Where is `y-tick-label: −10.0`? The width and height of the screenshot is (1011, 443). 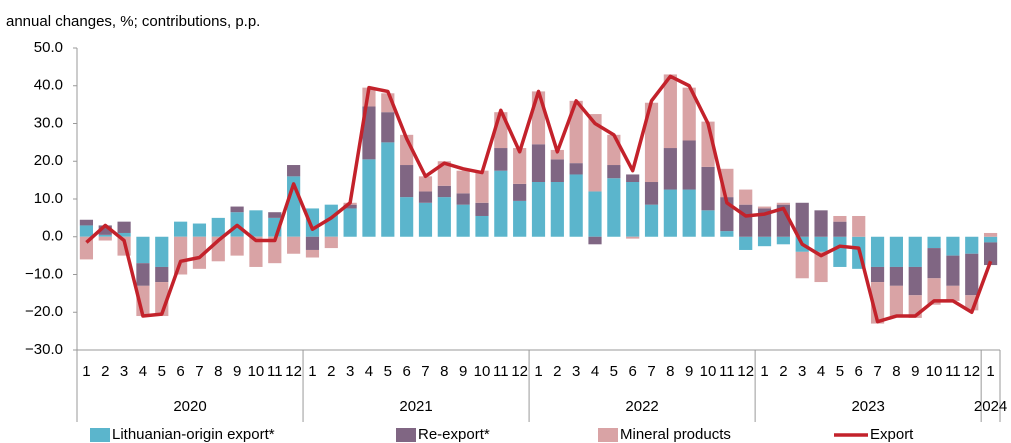
y-tick-label: −10.0 is located at coordinates (44, 273).